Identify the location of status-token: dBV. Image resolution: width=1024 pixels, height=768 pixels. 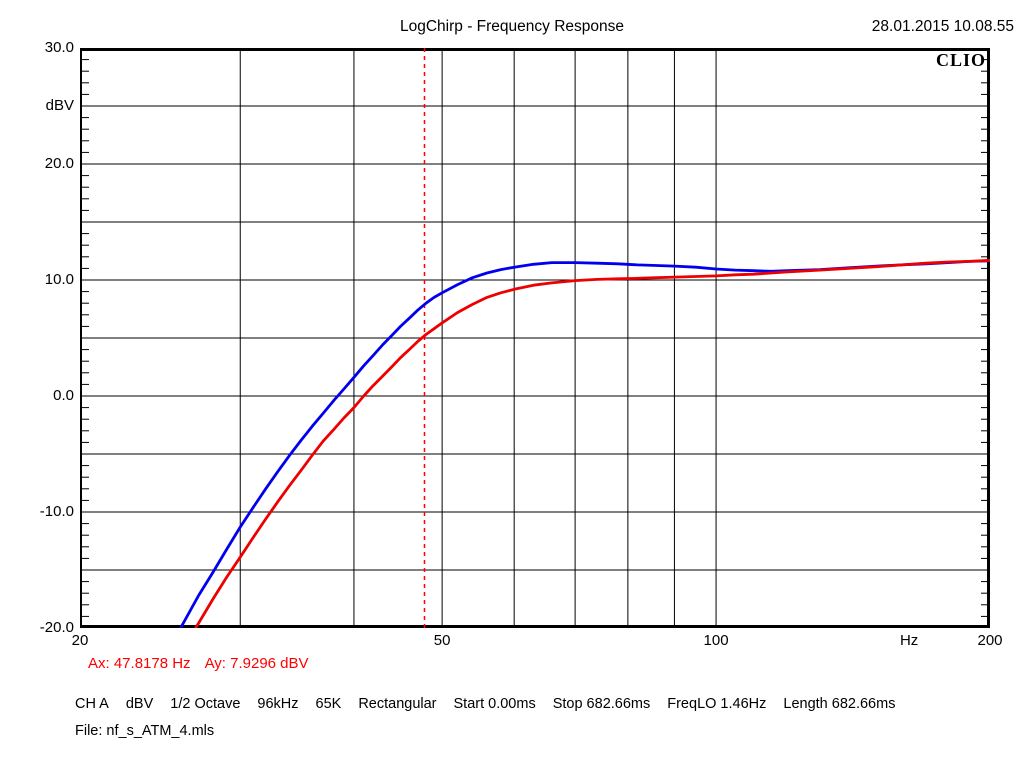
(139, 704).